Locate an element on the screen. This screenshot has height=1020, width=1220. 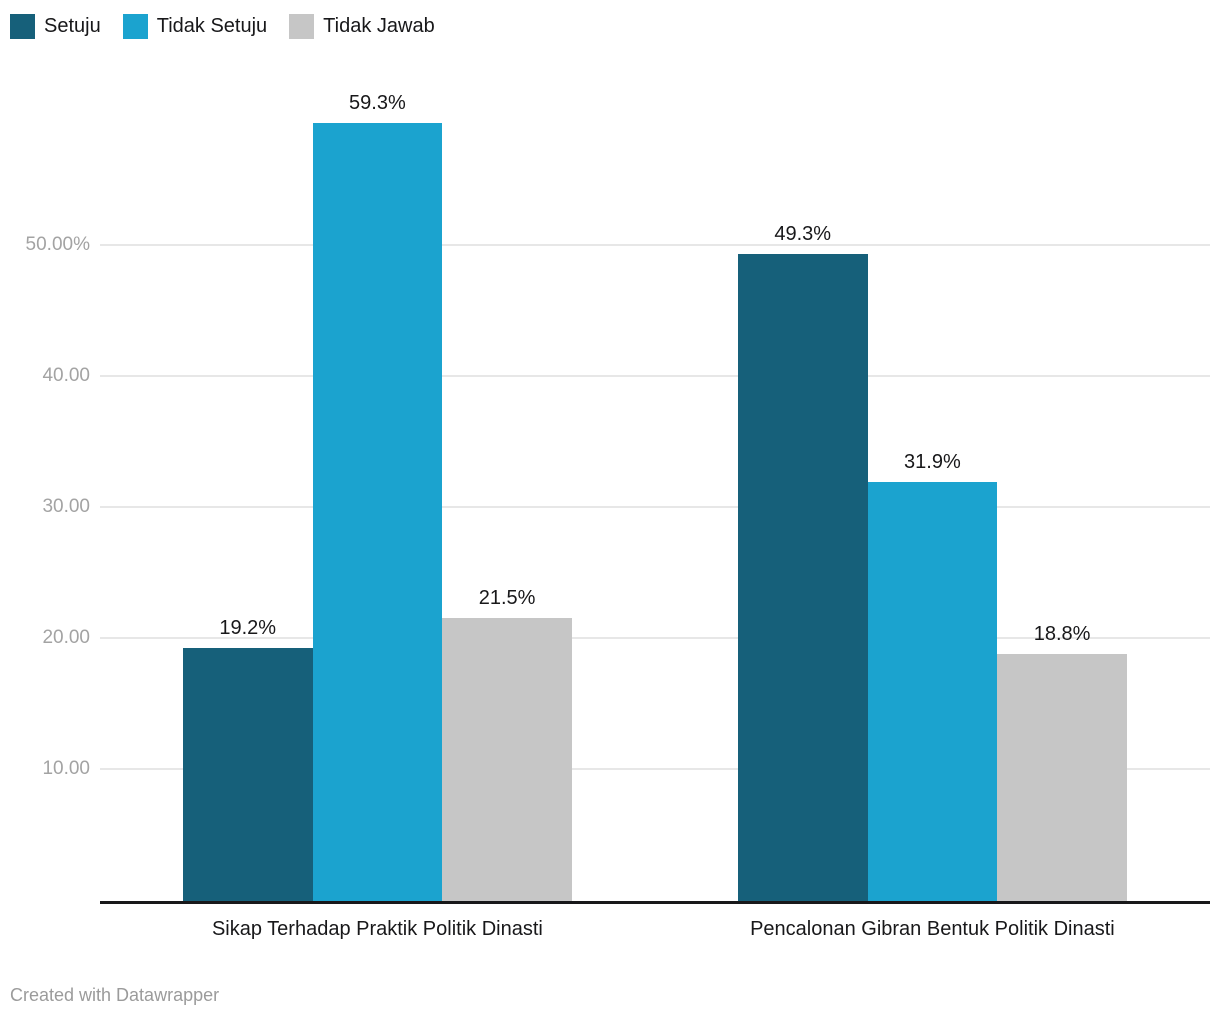
bar-value-label: 59.3% is located at coordinates (377, 103).